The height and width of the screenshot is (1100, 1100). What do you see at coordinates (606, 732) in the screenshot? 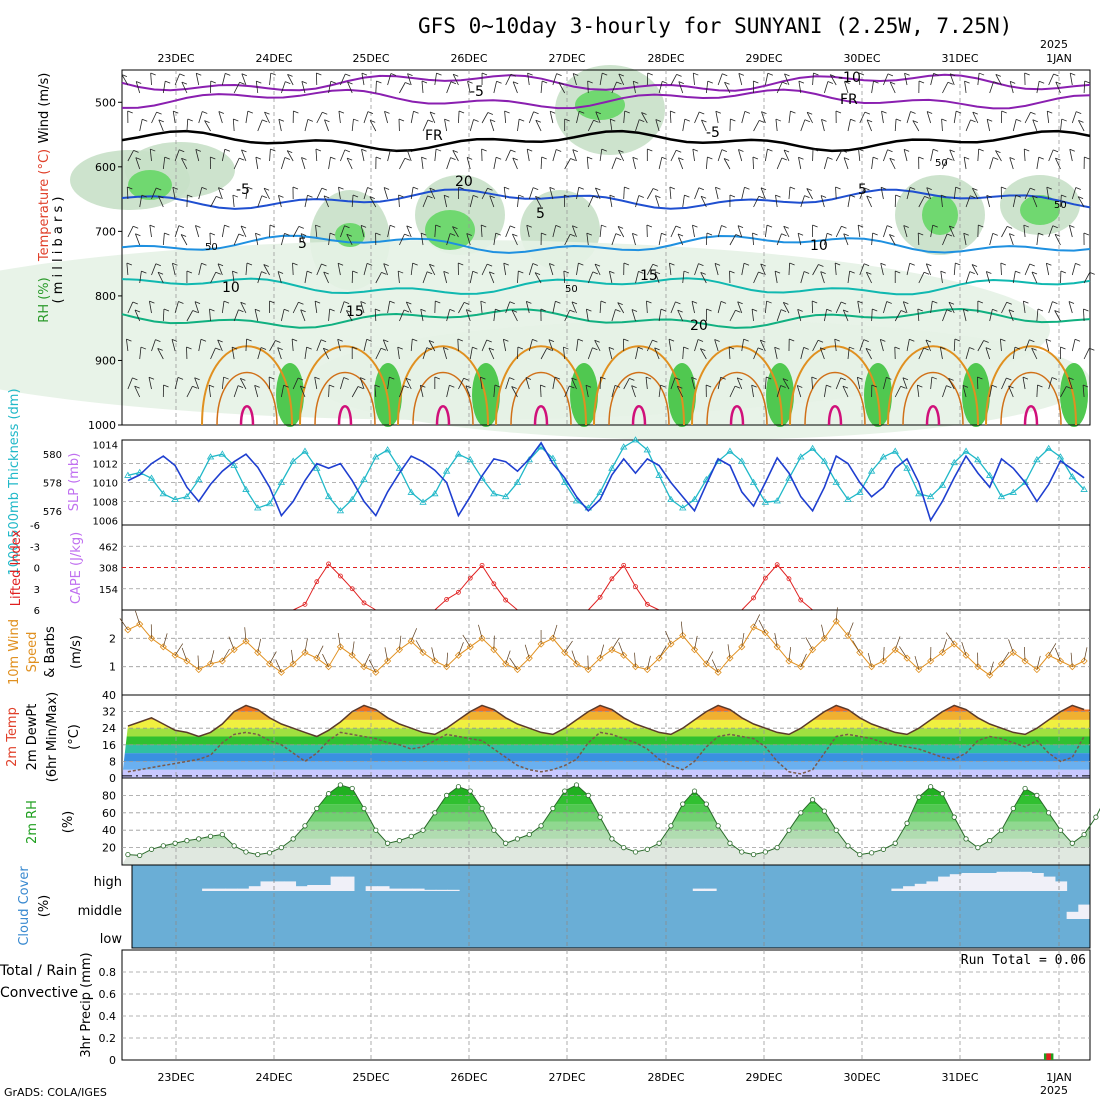
I see `temp-band` at bounding box center [606, 732].